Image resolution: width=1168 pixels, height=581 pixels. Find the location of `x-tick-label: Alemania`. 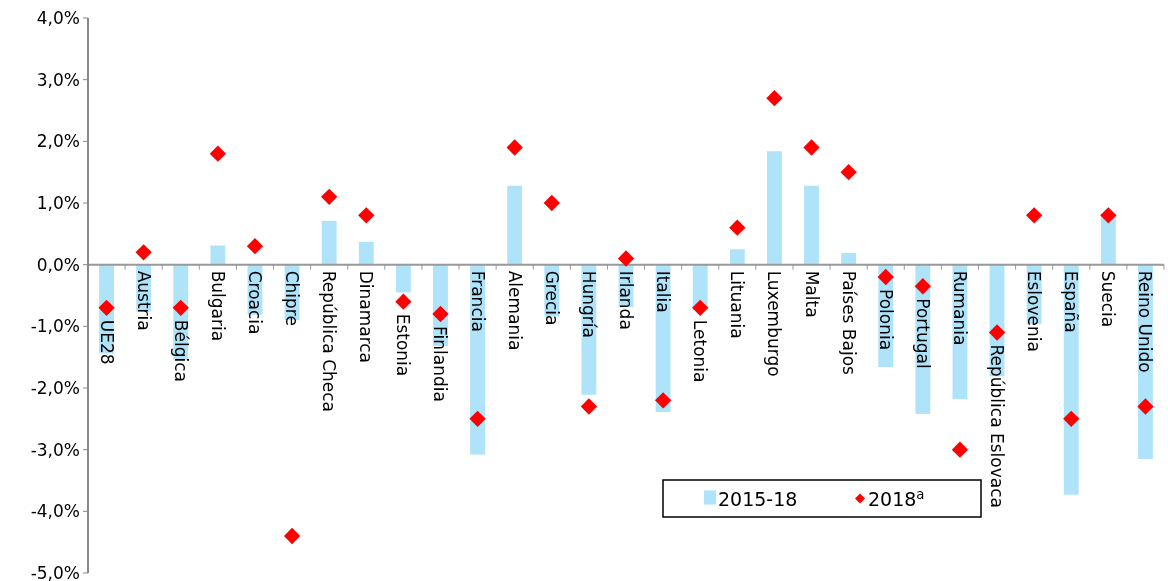

x-tick-label: Alemania is located at coordinates (514, 310).